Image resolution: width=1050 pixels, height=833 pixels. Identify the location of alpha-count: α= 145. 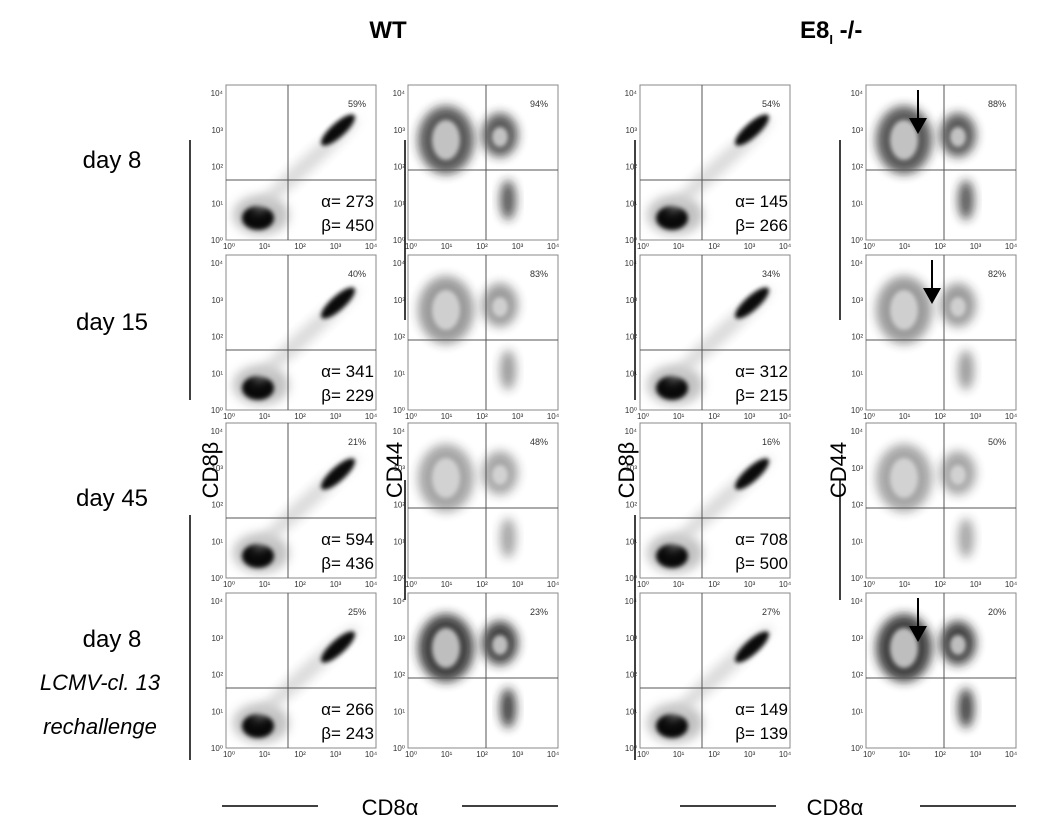
(761, 201).